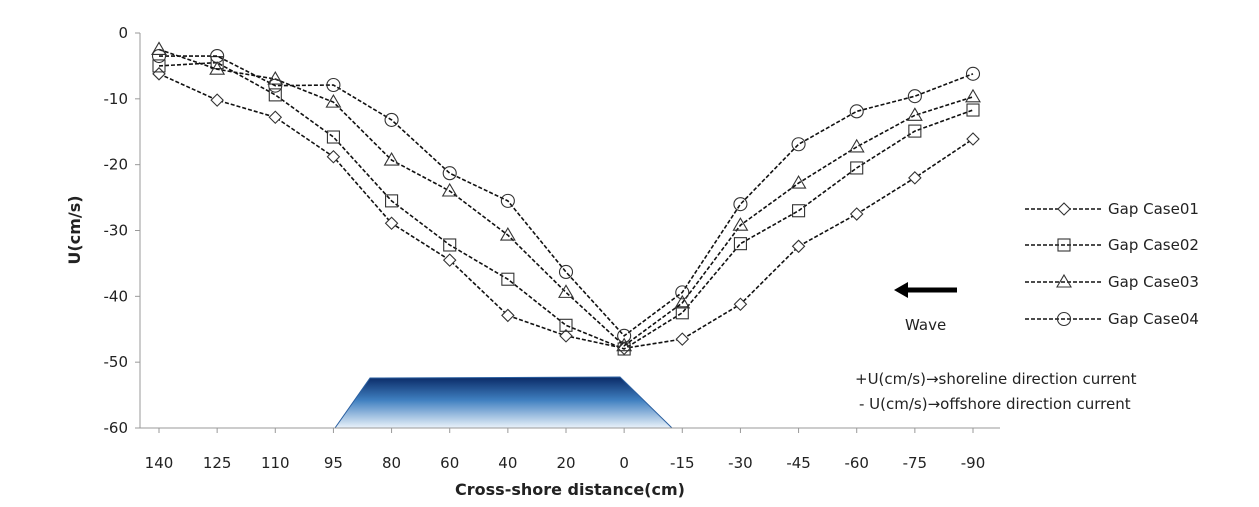  I want to click on y-tick-label: -10, so click(116, 99).